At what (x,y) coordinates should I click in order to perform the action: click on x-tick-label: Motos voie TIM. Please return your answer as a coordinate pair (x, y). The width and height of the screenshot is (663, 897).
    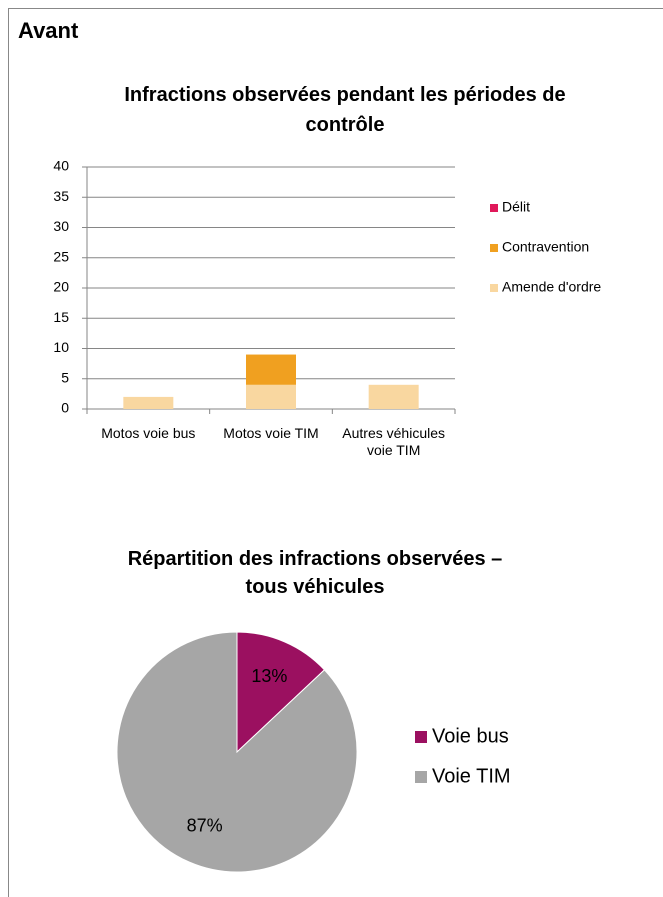
    Looking at the image, I should click on (271, 433).